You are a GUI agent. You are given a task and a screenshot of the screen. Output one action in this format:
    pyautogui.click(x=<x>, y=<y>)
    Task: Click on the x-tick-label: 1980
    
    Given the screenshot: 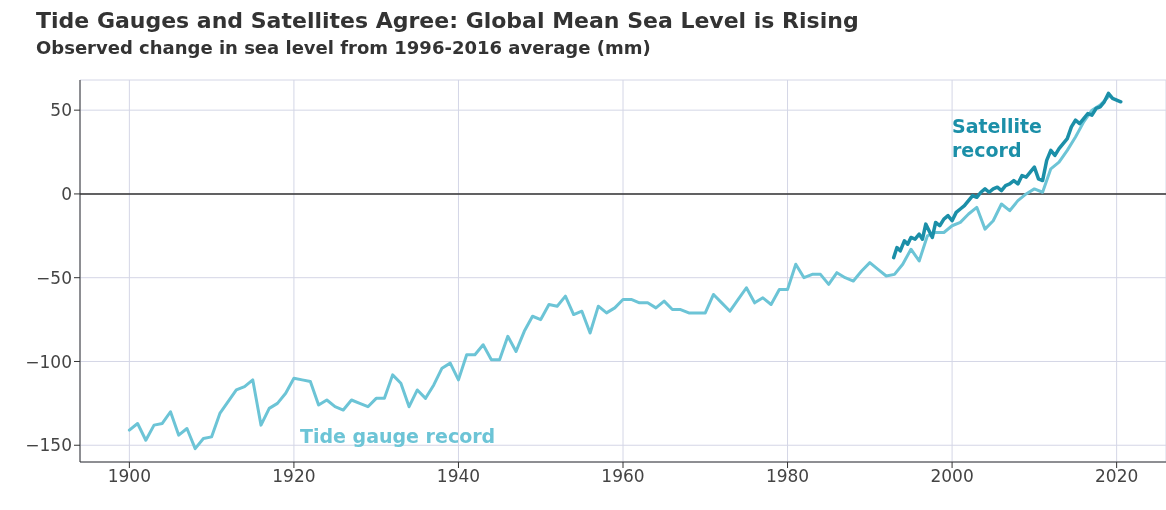 What is the action you would take?
    pyautogui.click(x=787, y=476)
    